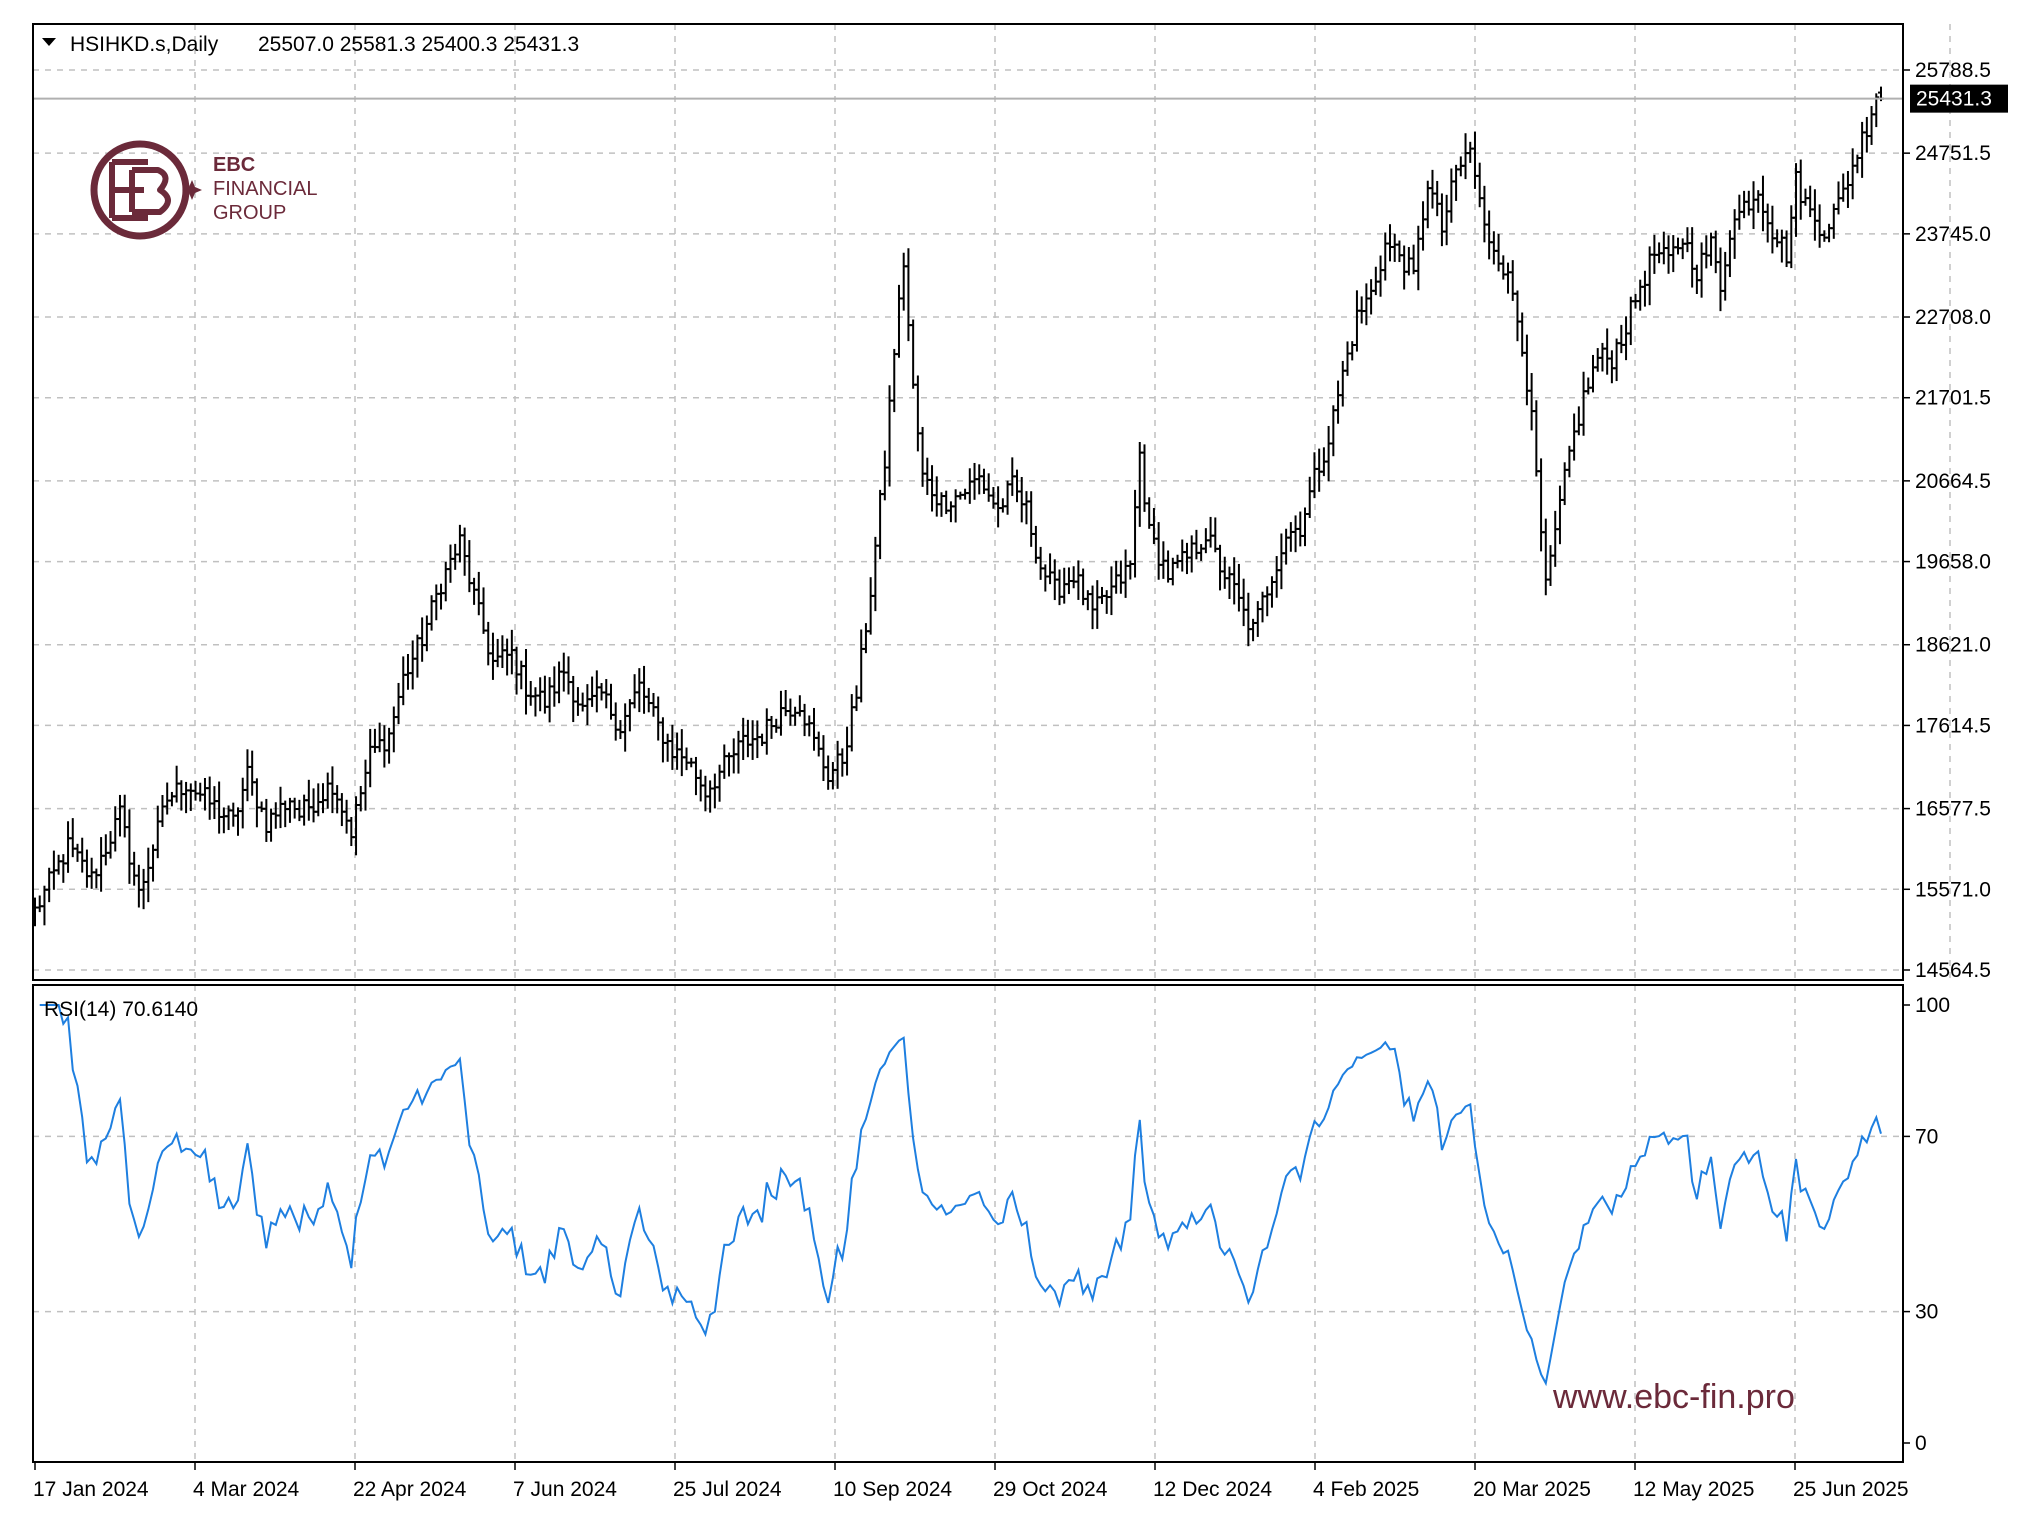 This screenshot has width=2028, height=1519. What do you see at coordinates (1921, 1443) in the screenshot?
I see `rsi-tick-label: 0` at bounding box center [1921, 1443].